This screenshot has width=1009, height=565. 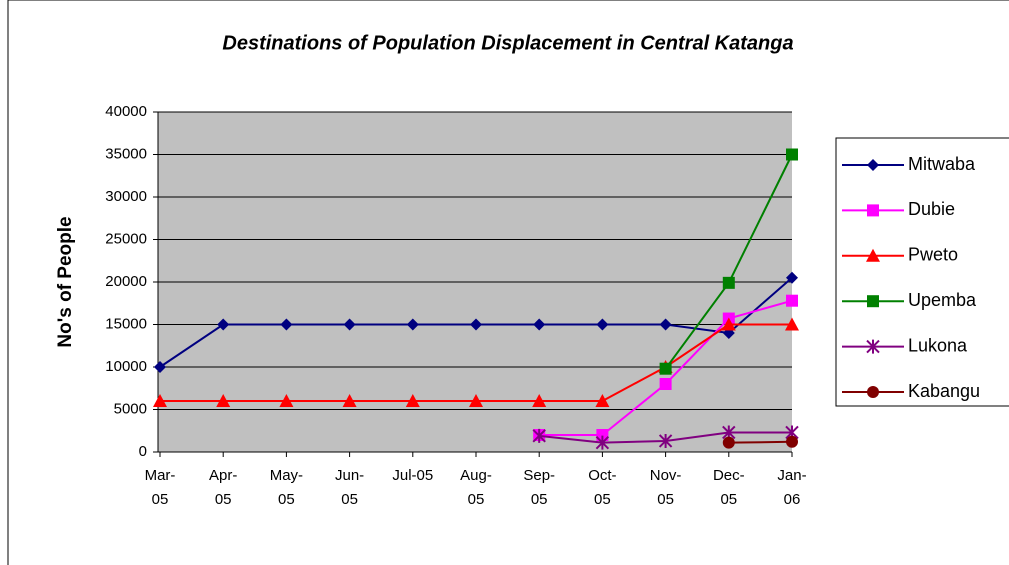 What do you see at coordinates (942, 164) in the screenshot?
I see `legend-label: Mitwaba` at bounding box center [942, 164].